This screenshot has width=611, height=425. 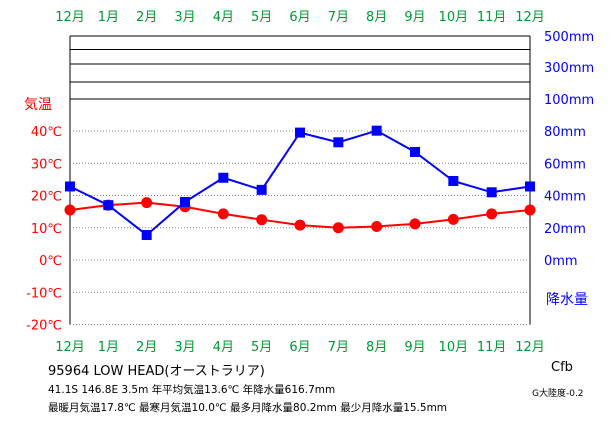 What do you see at coordinates (46, 164) in the screenshot?
I see `temperature-tick-label: 30℃` at bounding box center [46, 164].